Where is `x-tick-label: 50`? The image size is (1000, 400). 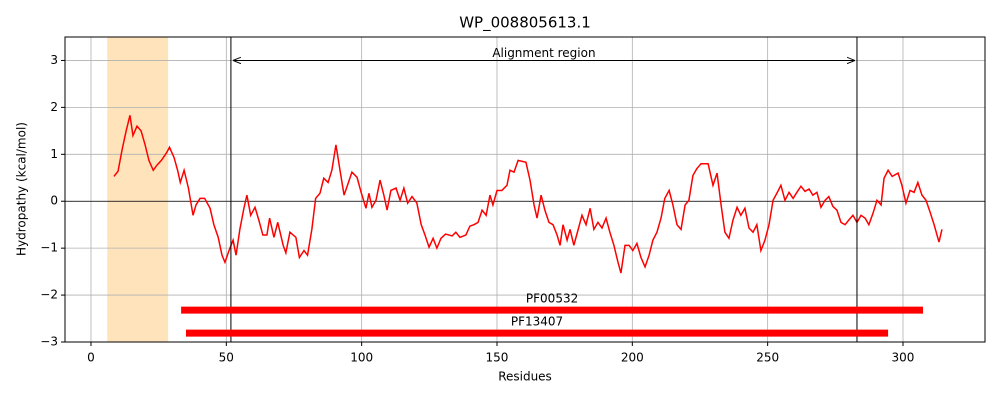
x-tick-label: 50 is located at coordinates (226, 358).